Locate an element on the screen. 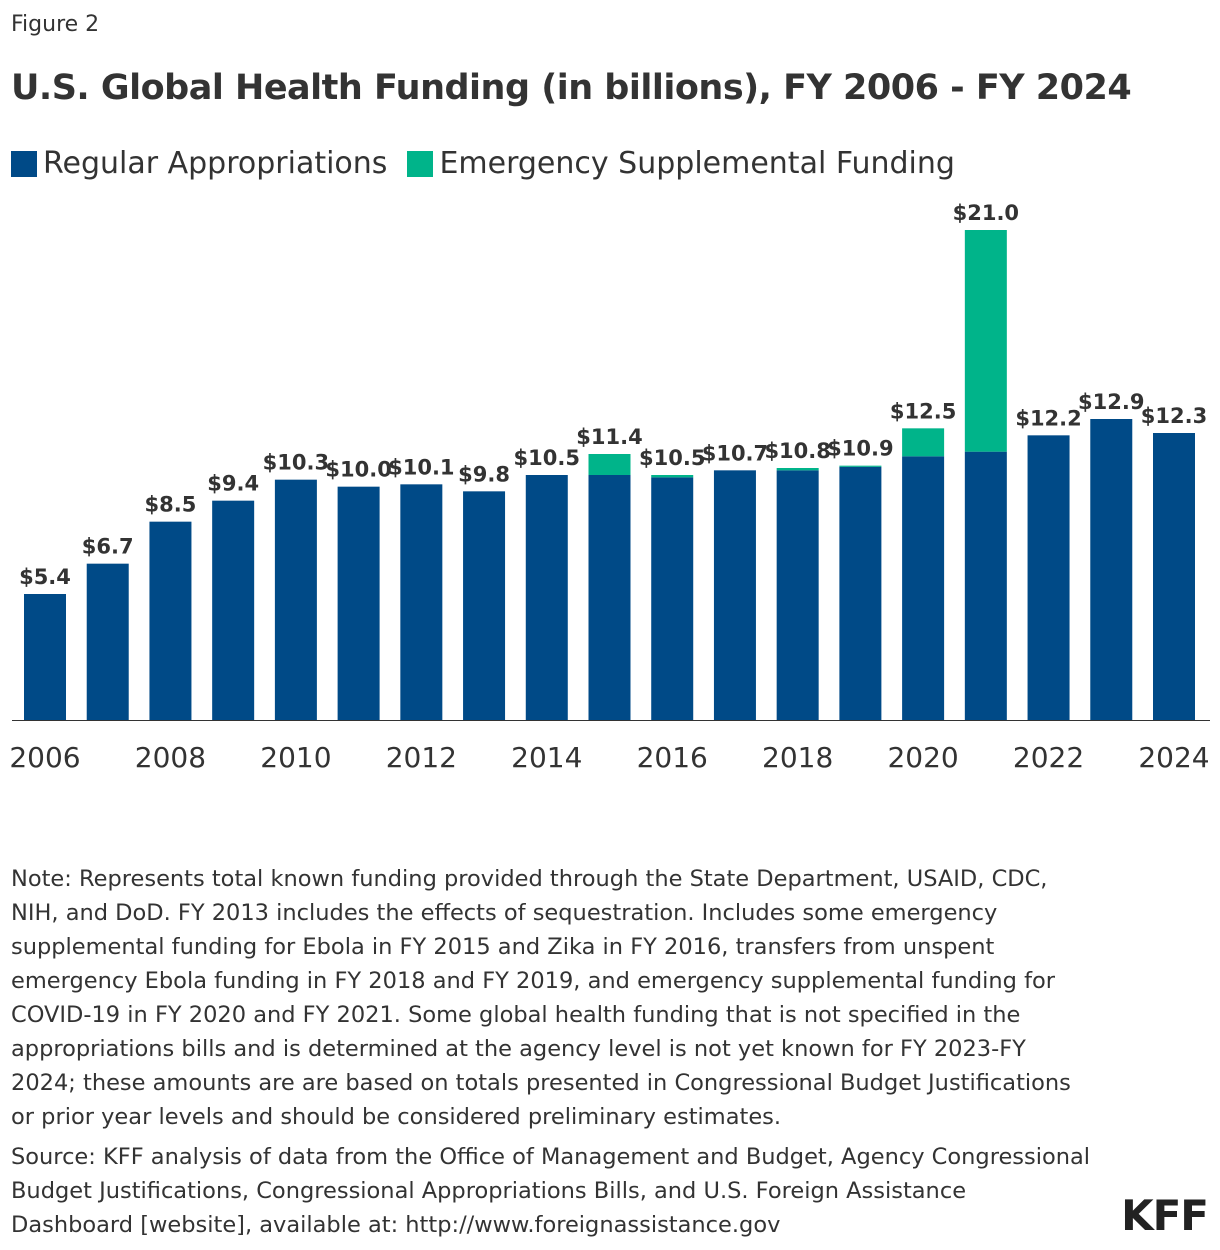 This screenshot has height=1250, width=1220. bar-emergency-2016 is located at coordinates (672, 476).